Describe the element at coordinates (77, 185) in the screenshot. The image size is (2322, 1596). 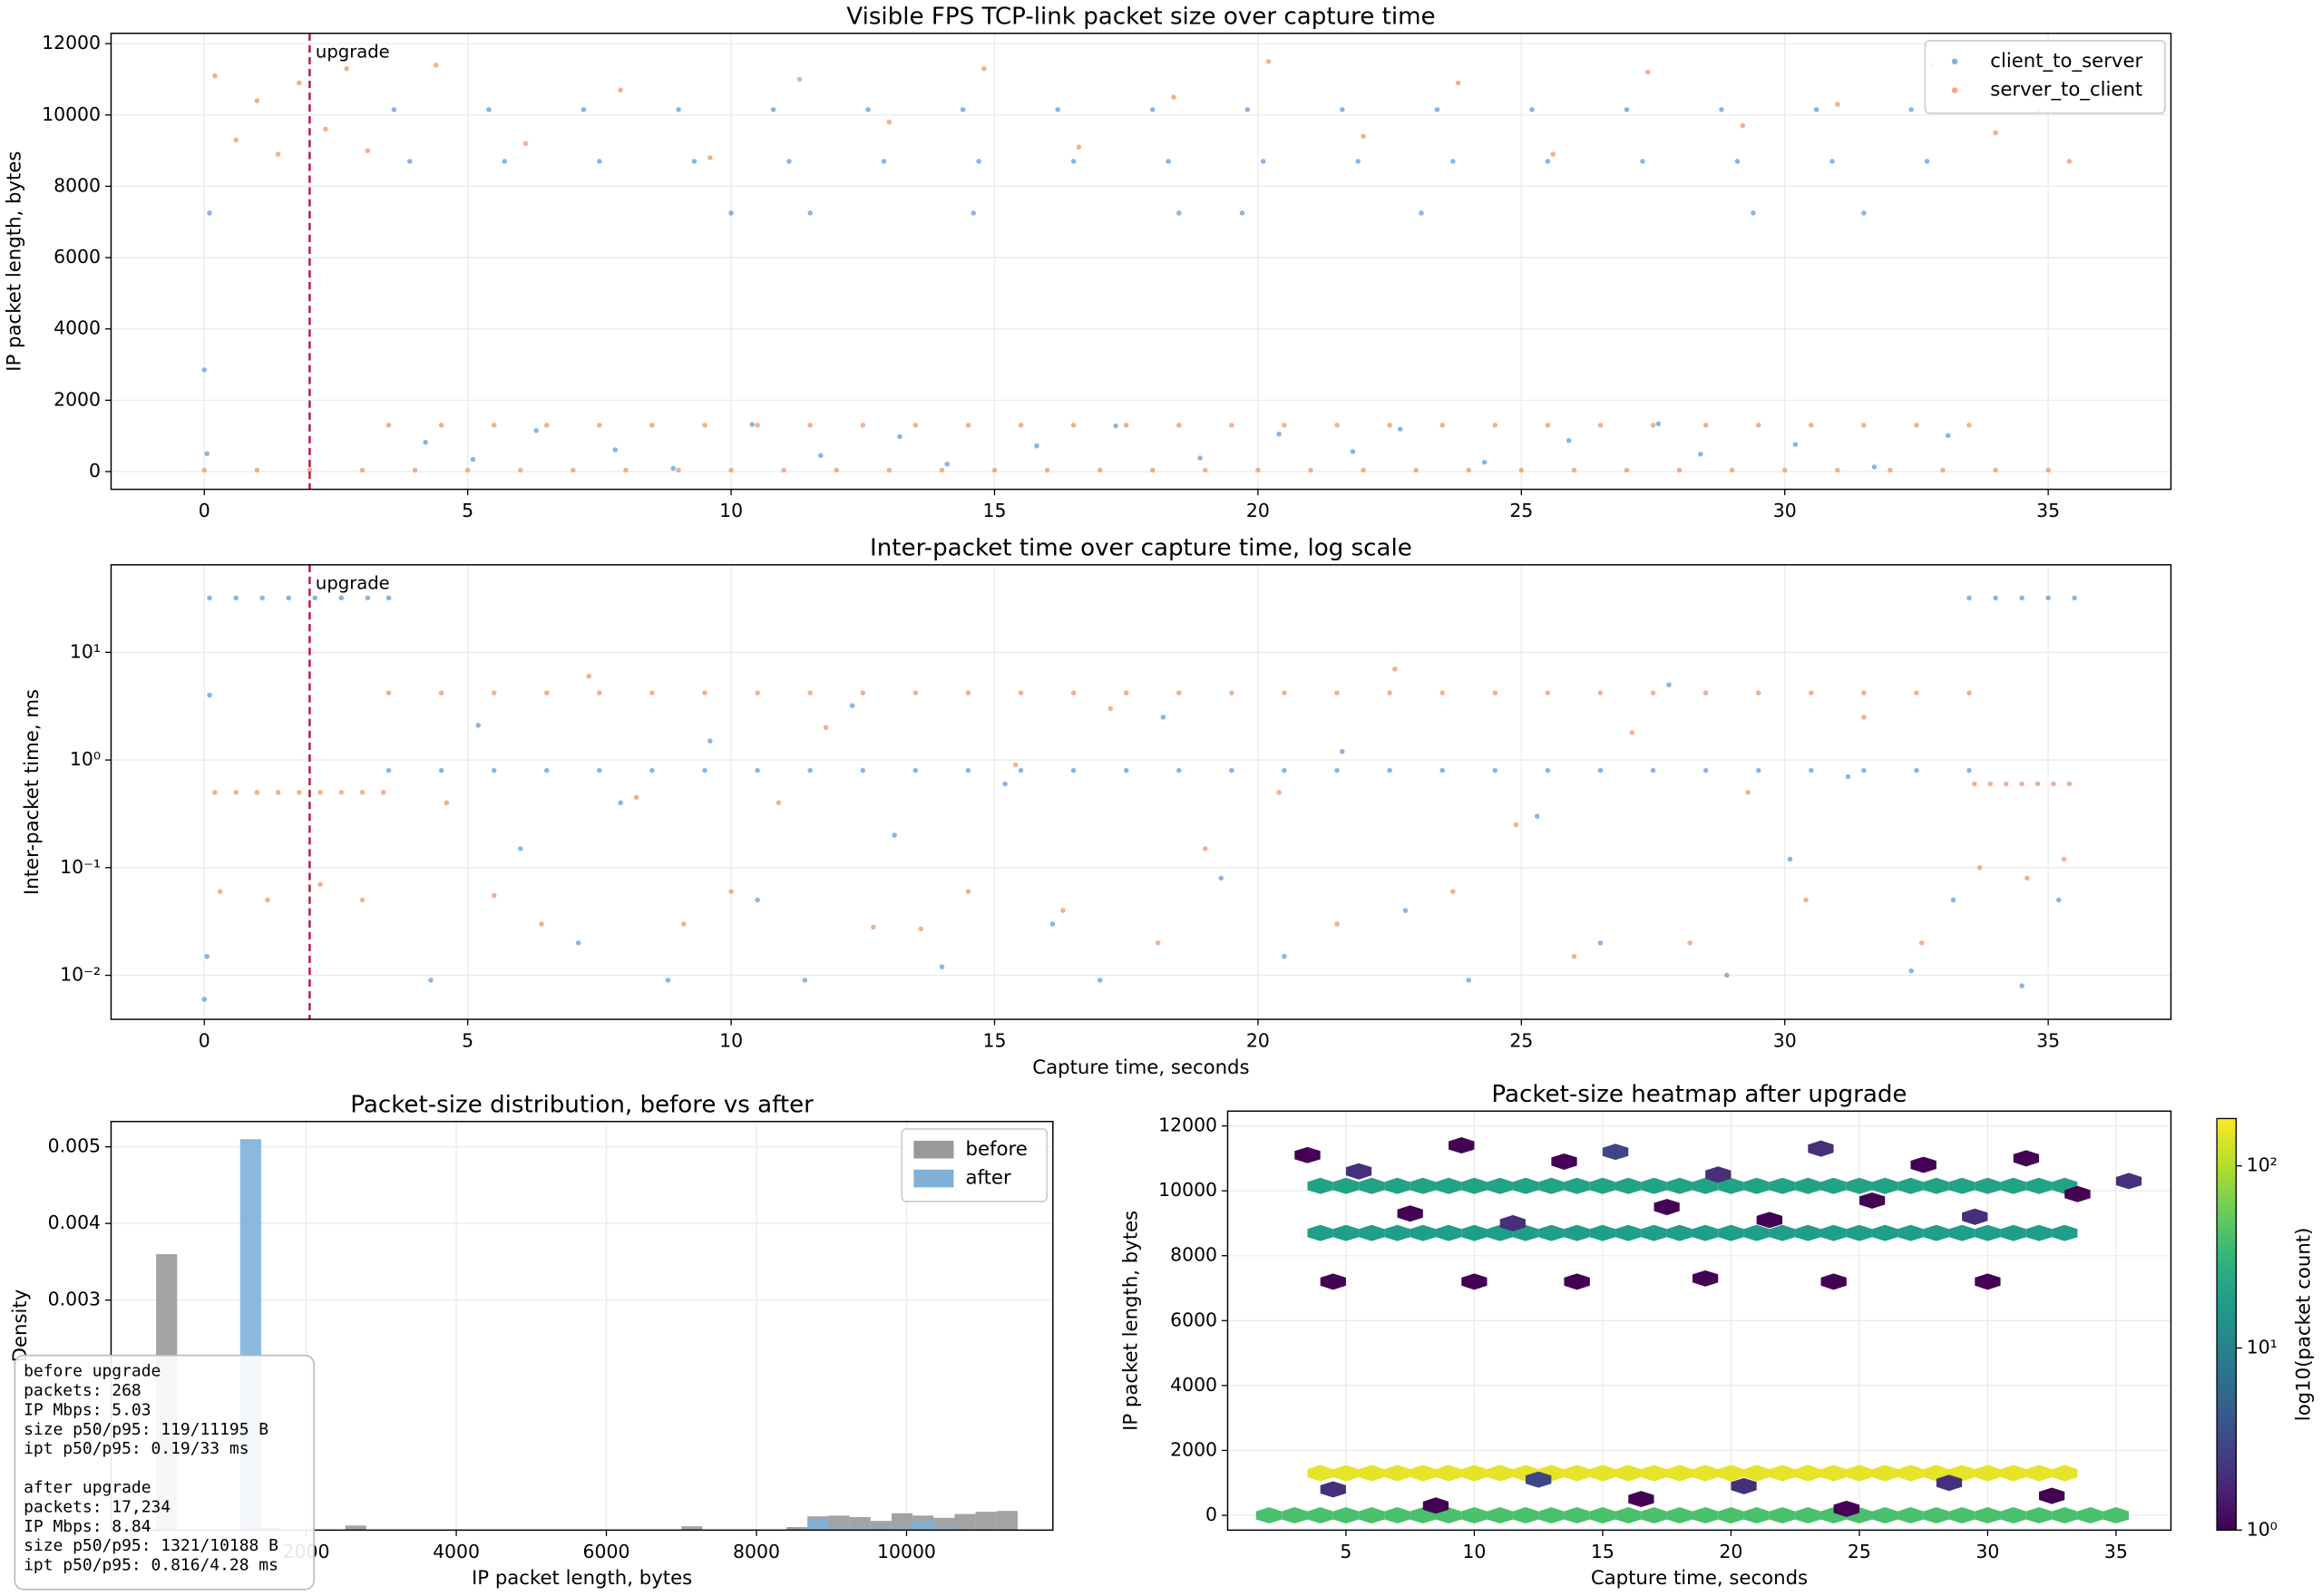
I see `y-tick-label: 8000` at that location.